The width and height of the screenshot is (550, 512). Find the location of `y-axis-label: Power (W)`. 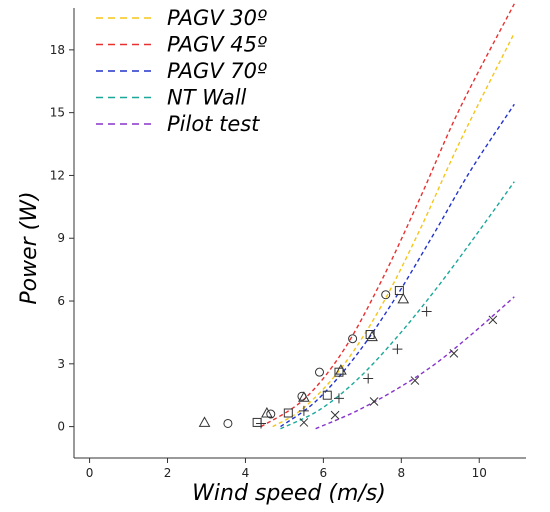

y-axis-label: Power (W) is located at coordinates (29, 247).